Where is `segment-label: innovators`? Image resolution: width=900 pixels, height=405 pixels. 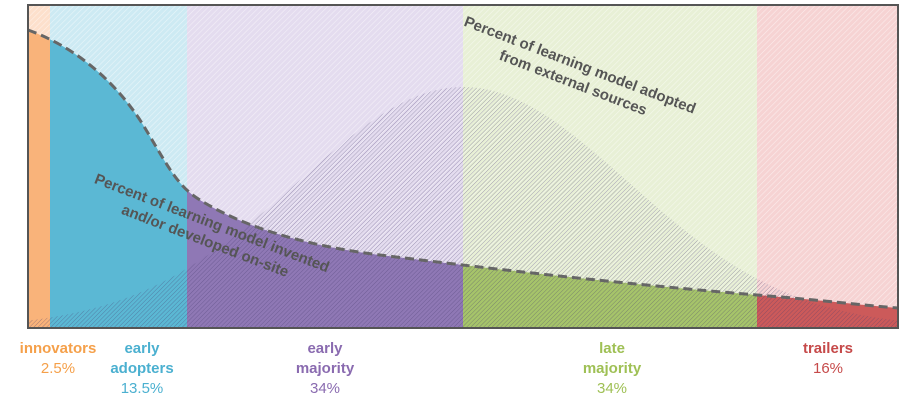
segment-label: innovators is located at coordinates (58, 348).